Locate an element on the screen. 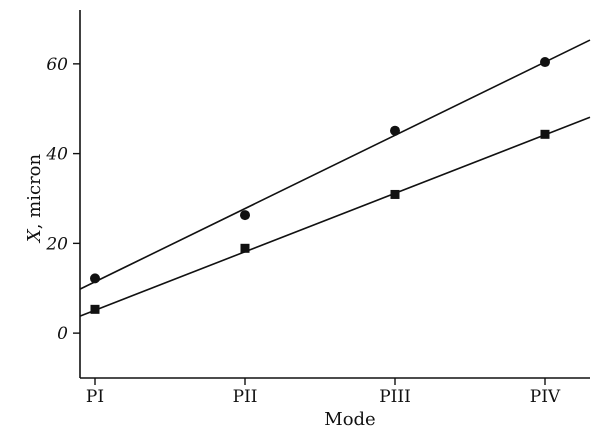 The height and width of the screenshot is (432, 611). y-axis-title-variable: X is located at coordinates (34, 236).